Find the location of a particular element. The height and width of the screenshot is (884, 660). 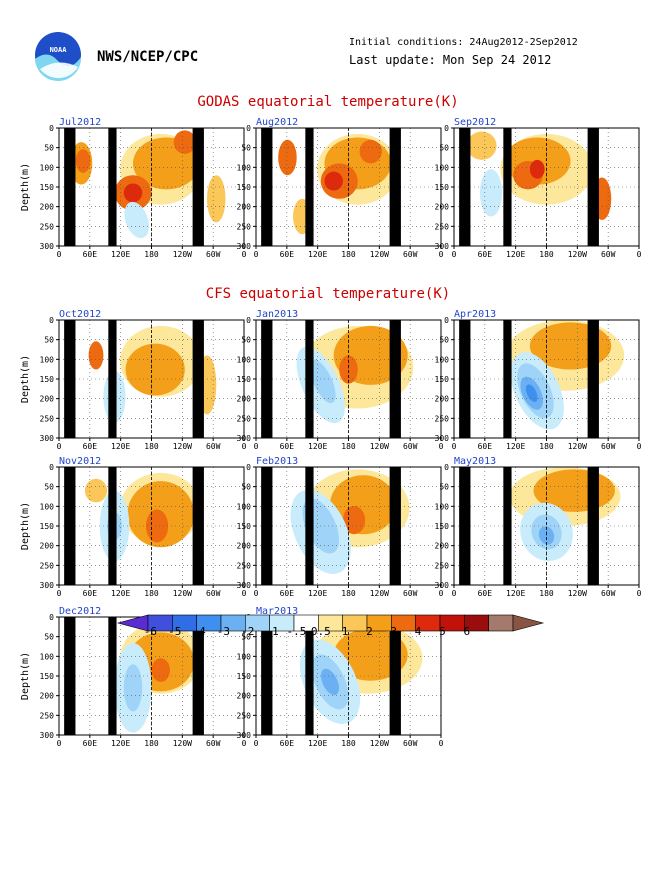

colorbar-label: 2 is located at coordinates (369, 631).